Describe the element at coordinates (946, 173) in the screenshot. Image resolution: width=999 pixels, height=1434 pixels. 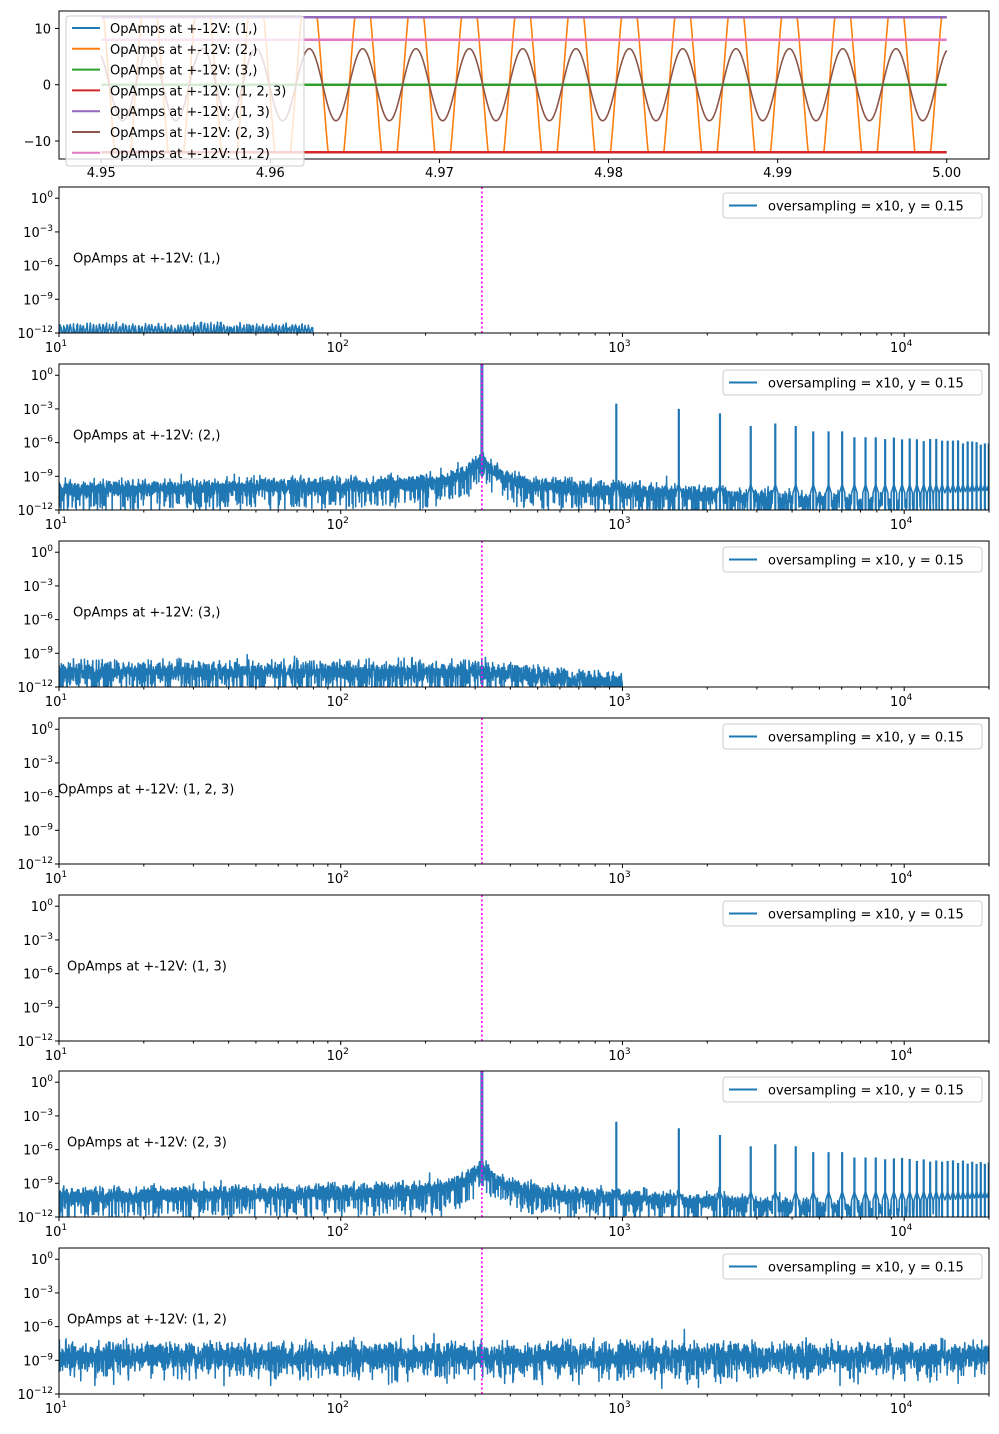
I see `x-tick-label: 5.00` at that location.